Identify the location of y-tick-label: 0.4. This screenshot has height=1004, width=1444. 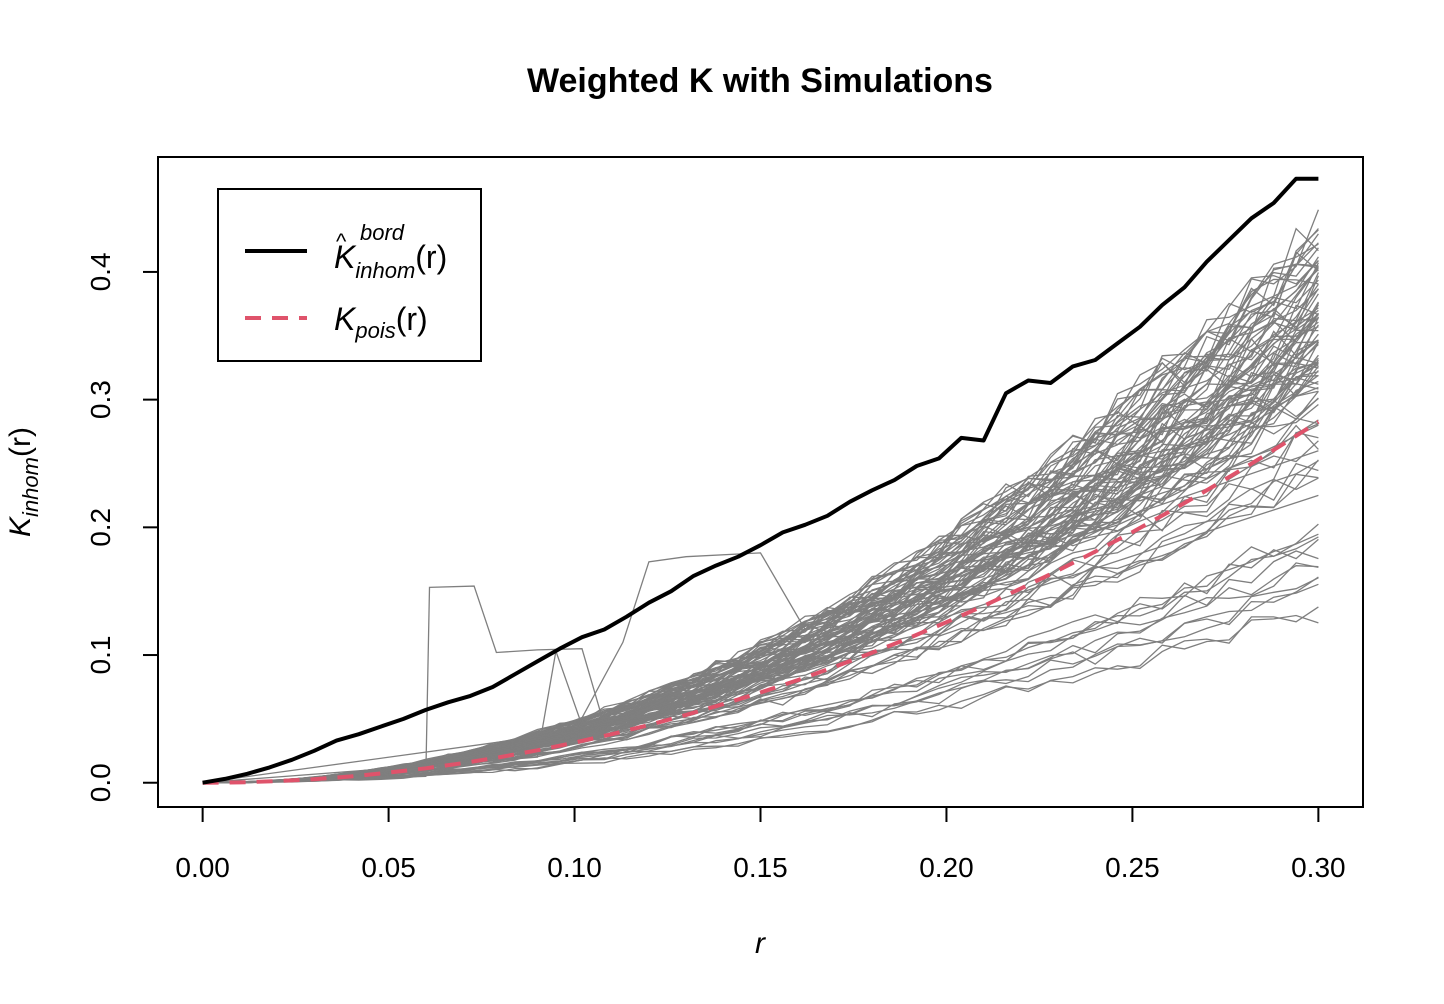
(100, 271).